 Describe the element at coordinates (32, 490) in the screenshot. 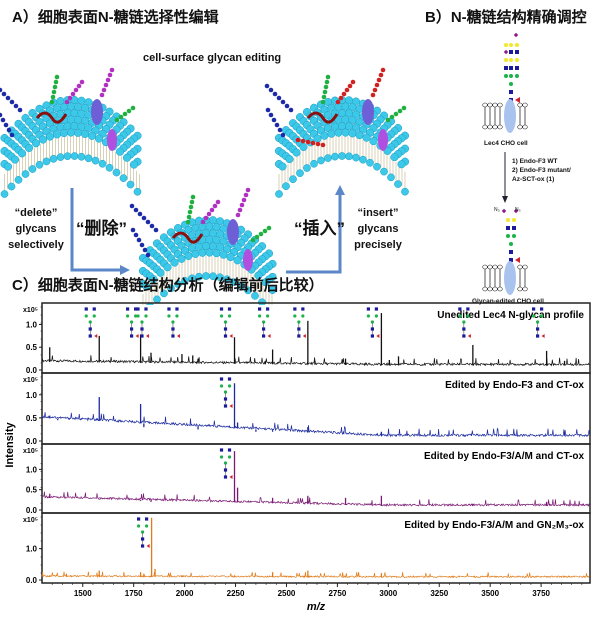

I see `y-tick-label: 0.5` at that location.